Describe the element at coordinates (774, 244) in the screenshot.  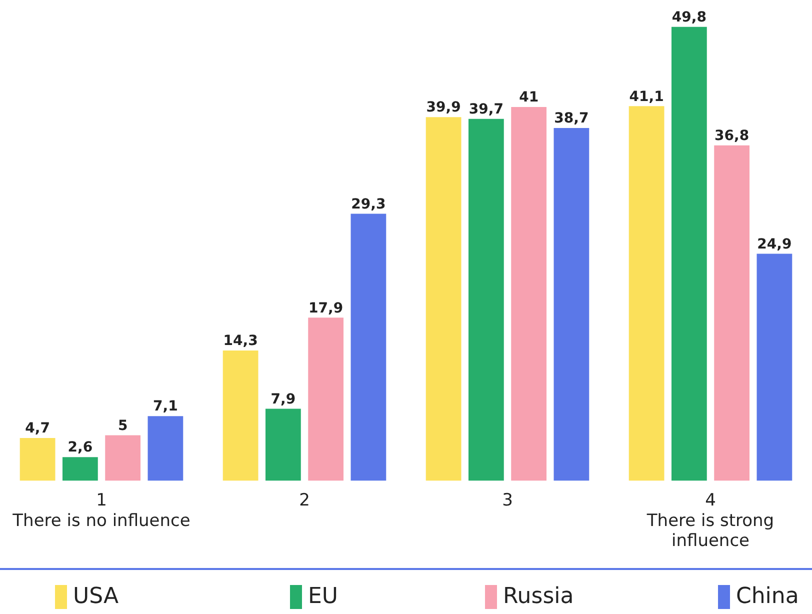
I see `data-label: 24,9` at that location.